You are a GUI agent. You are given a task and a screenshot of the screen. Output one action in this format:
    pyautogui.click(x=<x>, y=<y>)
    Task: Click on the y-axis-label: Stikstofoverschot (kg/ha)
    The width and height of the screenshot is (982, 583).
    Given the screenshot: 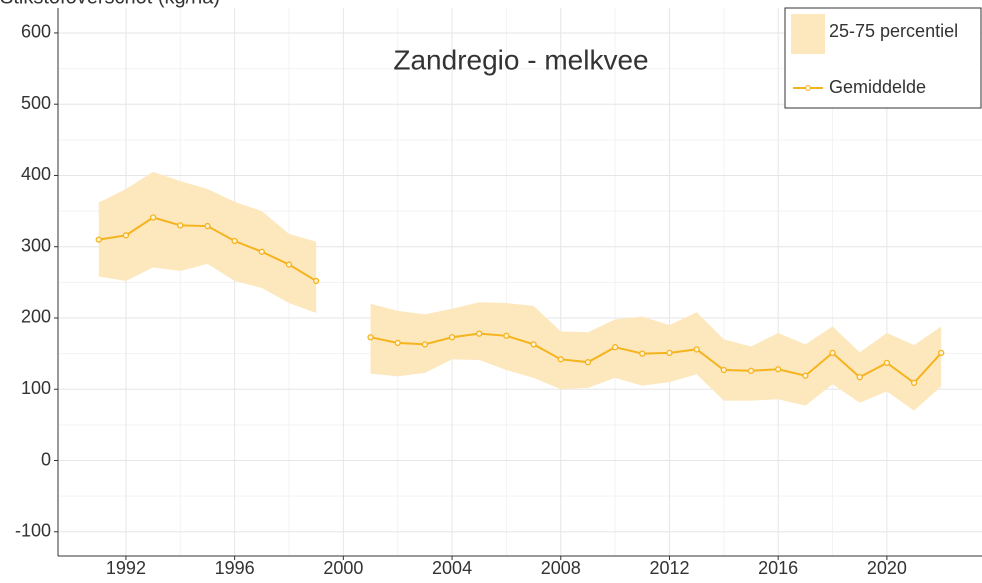 What is the action you would take?
    pyautogui.click(x=110, y=4)
    